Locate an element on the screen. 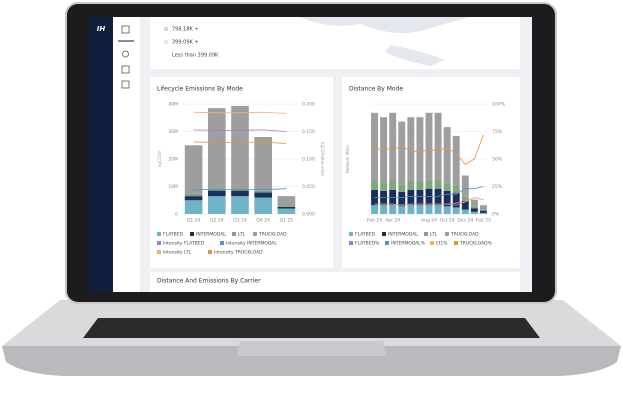 The width and height of the screenshot is (623, 400). legend-label: Intensity FLATBED is located at coordinates (184, 244).